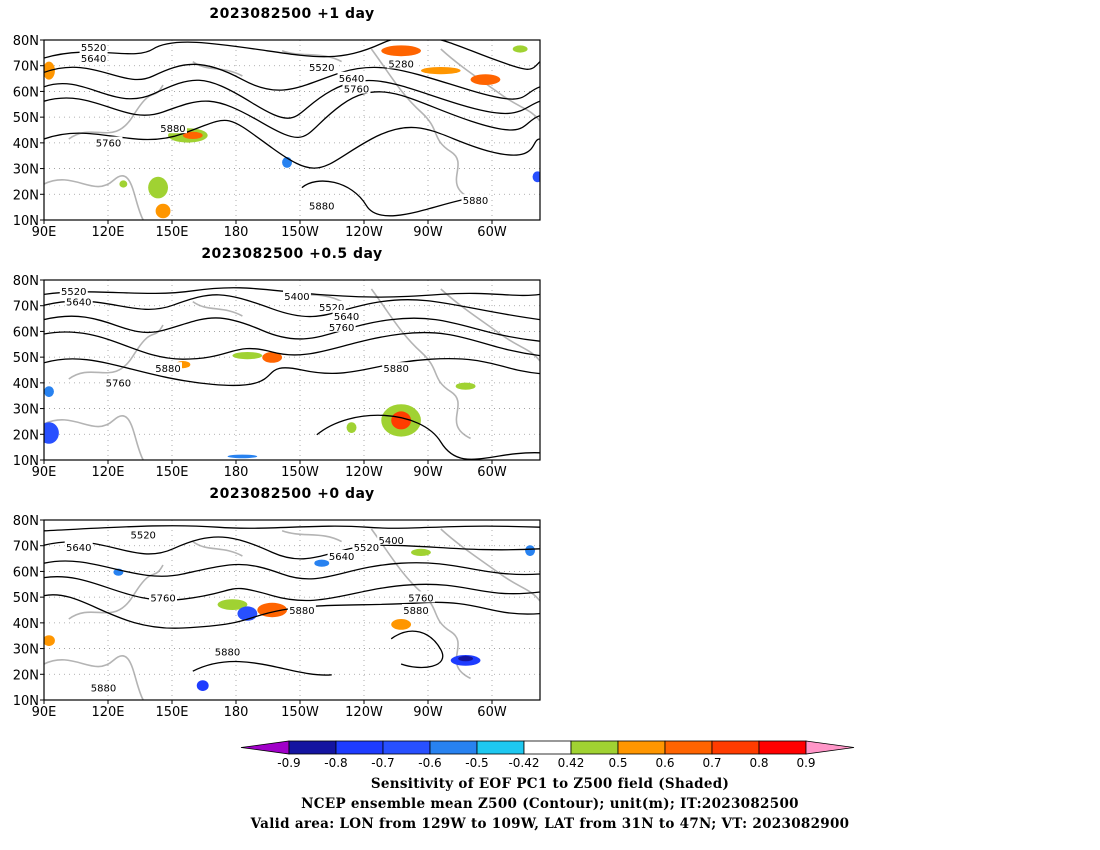 The width and height of the screenshot is (1100, 850). What do you see at coordinates (26, 118) in the screenshot?
I see `lat-label: 50N` at bounding box center [26, 118].